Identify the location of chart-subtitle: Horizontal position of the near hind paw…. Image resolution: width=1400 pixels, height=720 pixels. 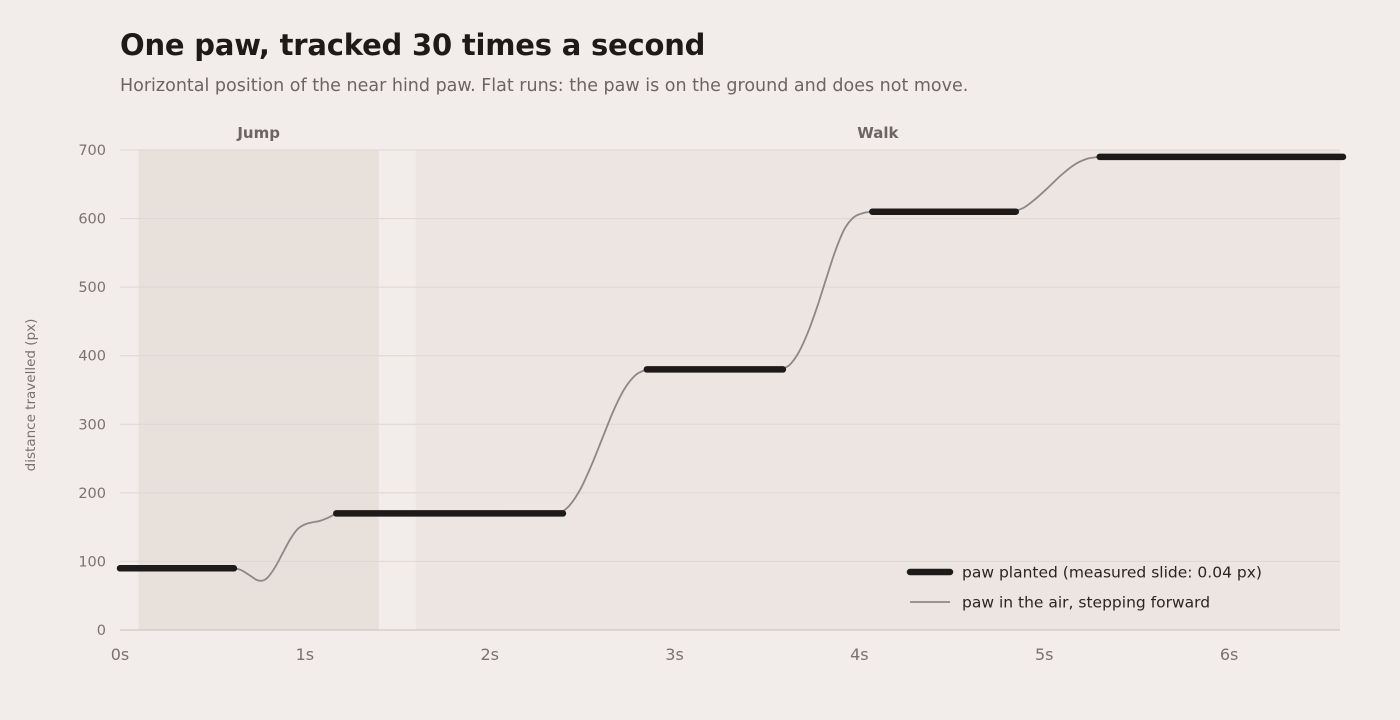
(544, 86).